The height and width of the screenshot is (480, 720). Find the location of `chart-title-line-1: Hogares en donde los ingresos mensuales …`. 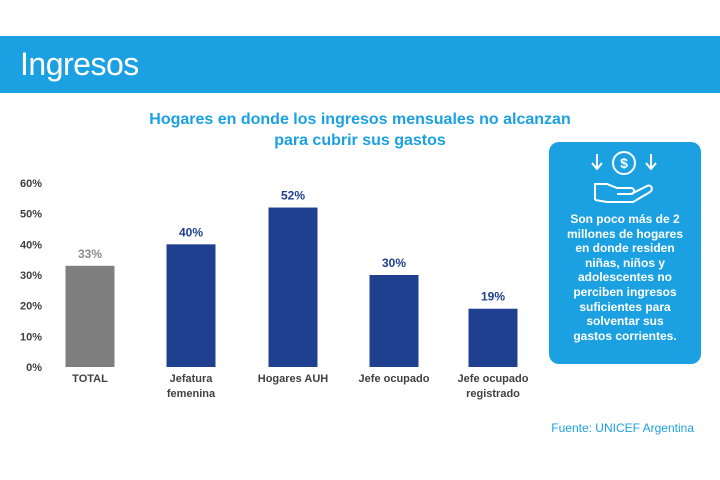

chart-title-line-1: Hogares en donde los ingresos mensuales … is located at coordinates (360, 119).